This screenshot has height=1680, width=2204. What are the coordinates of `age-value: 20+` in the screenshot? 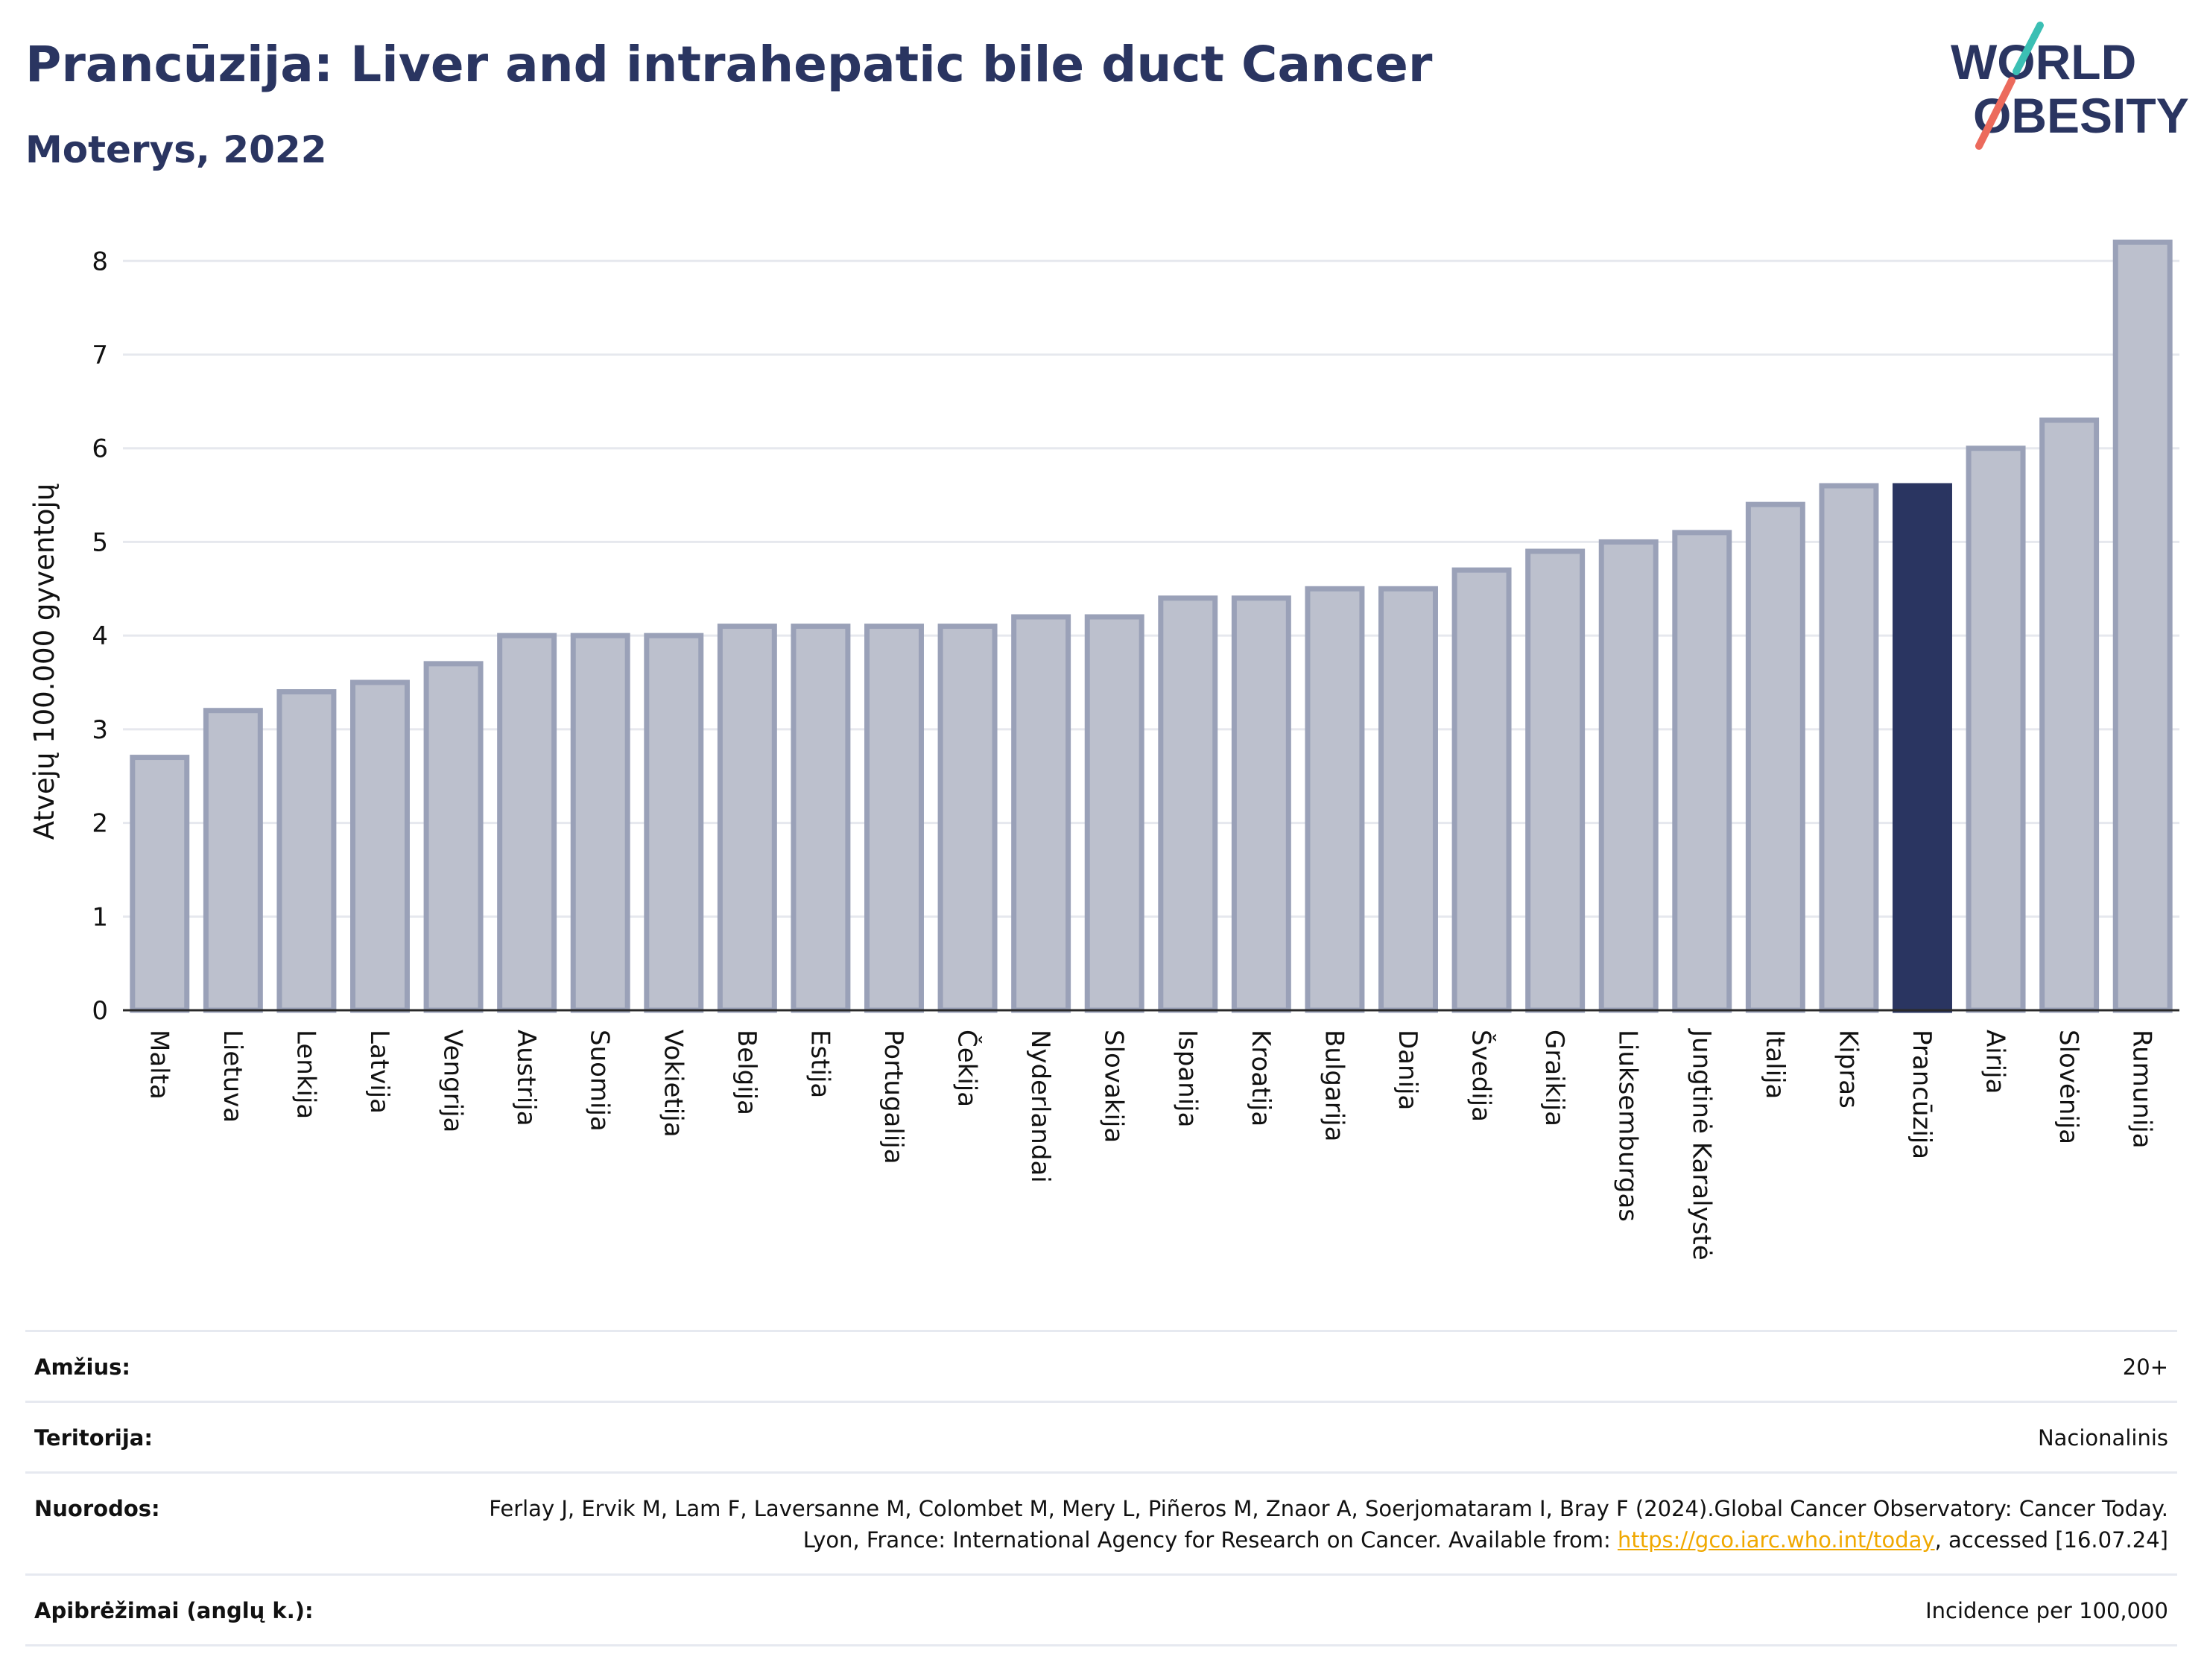 It's located at (2145, 1367).